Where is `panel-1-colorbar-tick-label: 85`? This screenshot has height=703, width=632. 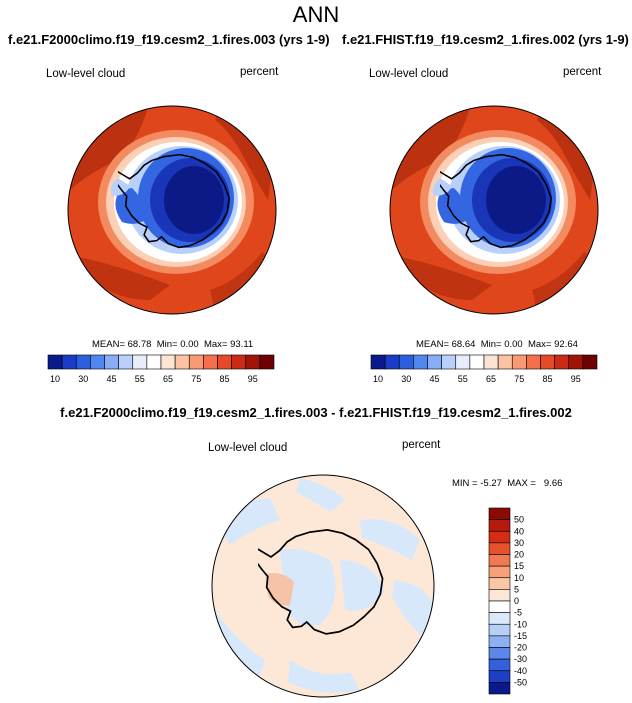
panel-1-colorbar-tick-label: 85 is located at coordinates (225, 379).